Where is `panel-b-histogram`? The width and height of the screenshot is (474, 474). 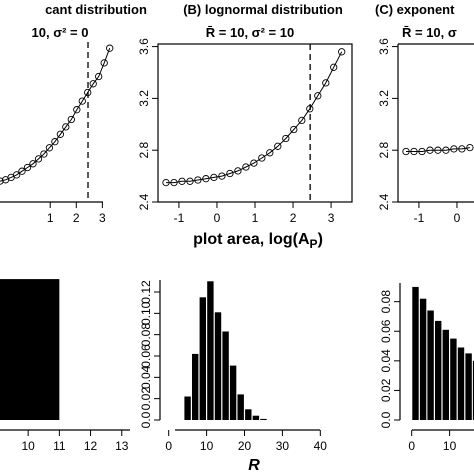 panel-b-histogram is located at coordinates (225, 350).